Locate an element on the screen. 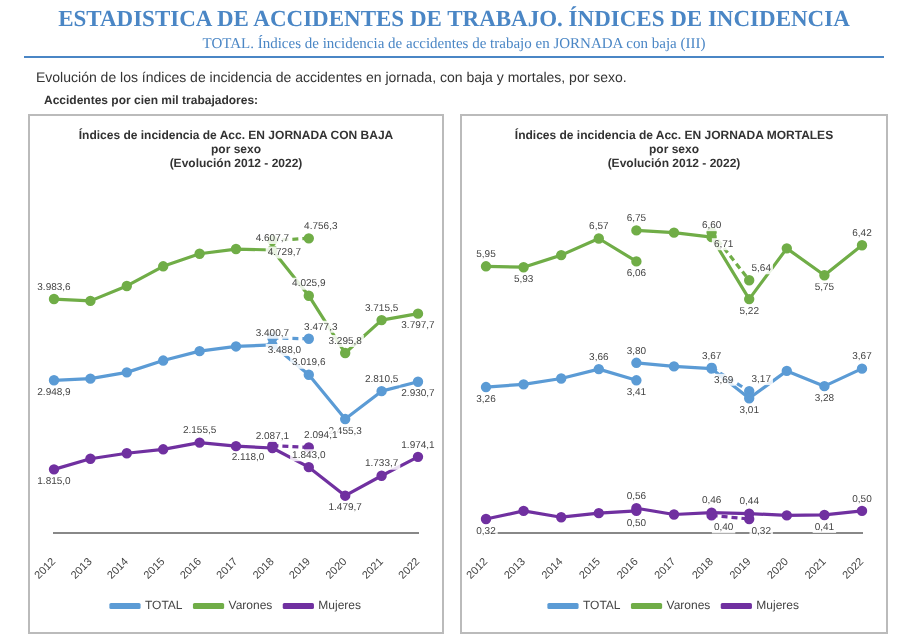  text: ESTADISTICA DE ACCIDENTES DE TRABAJO. ÍNDICES DE INCIDENCIA is located at coordinates (454, 20).